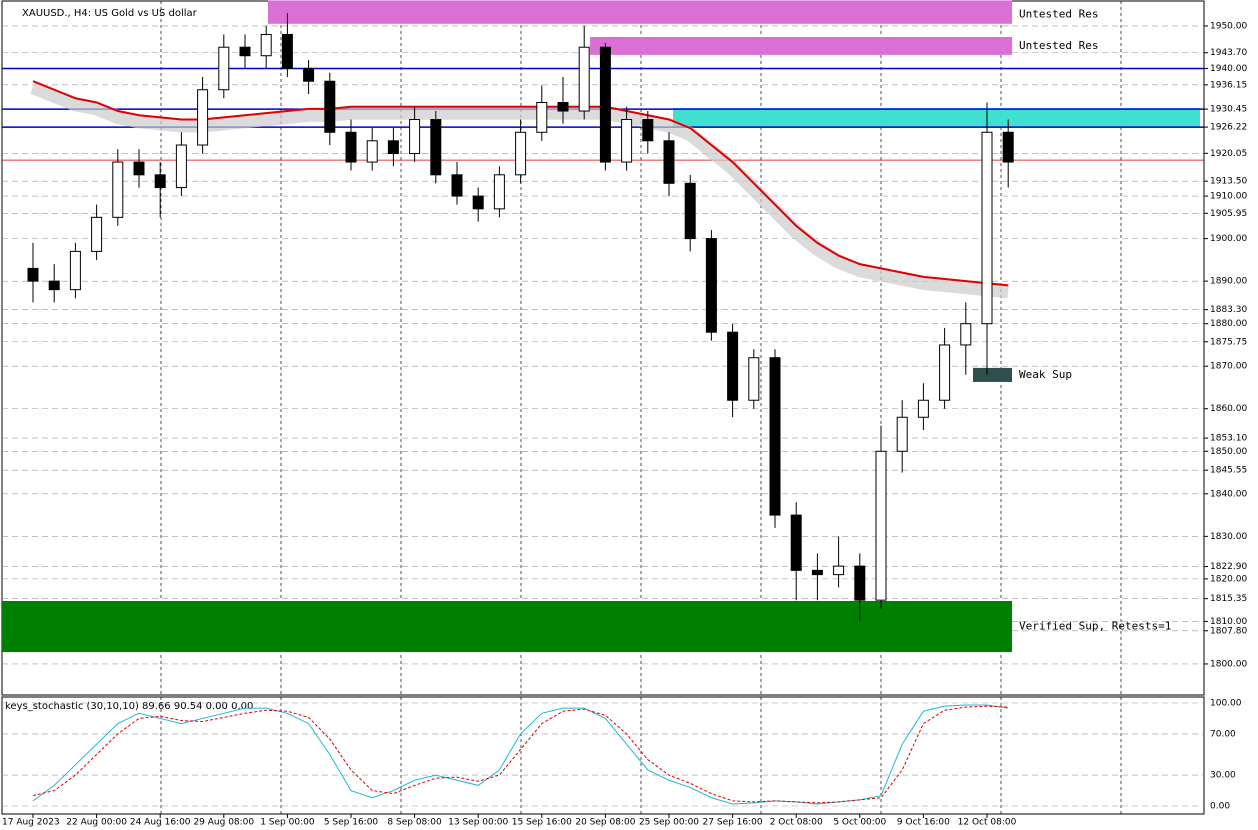 This screenshot has height=830, width=1258. What do you see at coordinates (478, 823) in the screenshot?
I see `x-tick-label: 13 Sep 00:00` at bounding box center [478, 823].